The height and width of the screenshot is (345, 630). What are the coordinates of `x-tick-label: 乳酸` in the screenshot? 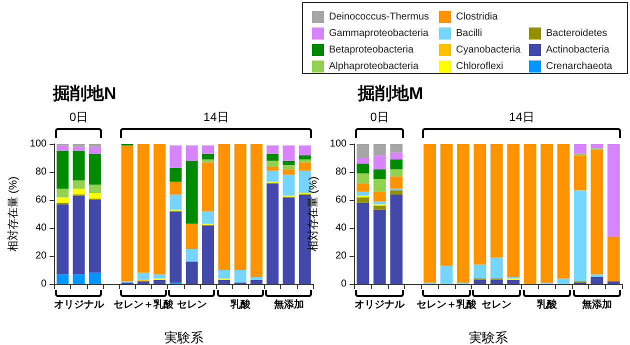 It's located at (240, 304).